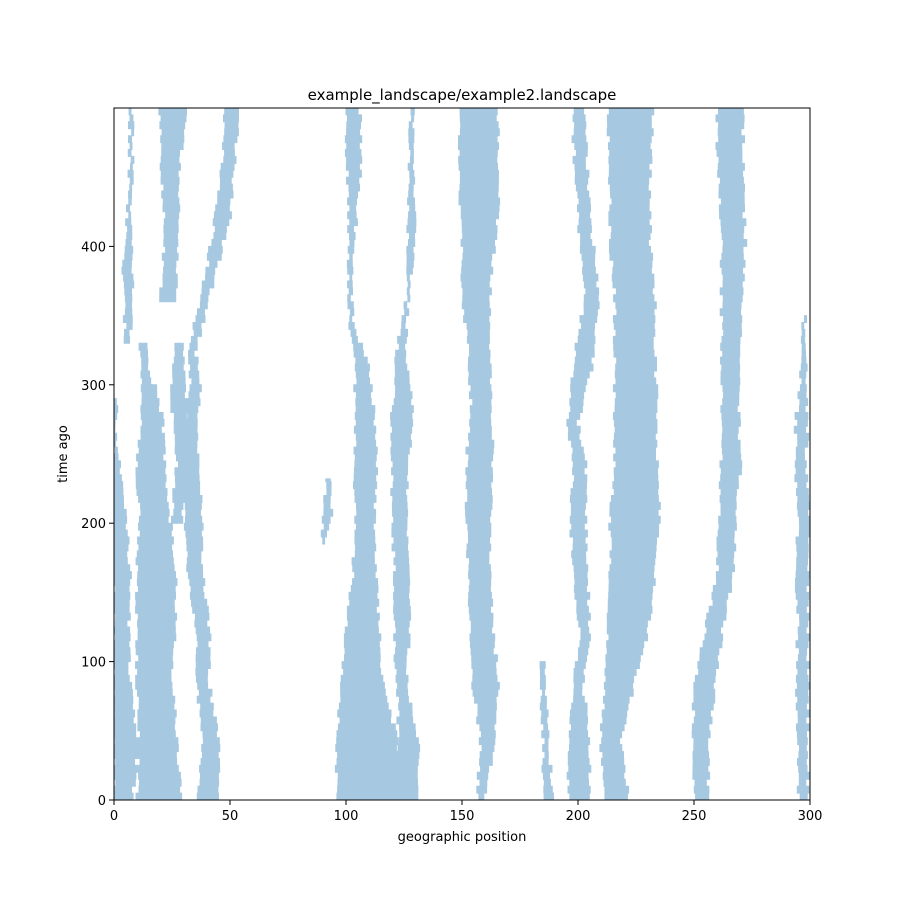 The width and height of the screenshot is (900, 900). What do you see at coordinates (63, 454) in the screenshot?
I see `y-axis-label: time ago` at bounding box center [63, 454].